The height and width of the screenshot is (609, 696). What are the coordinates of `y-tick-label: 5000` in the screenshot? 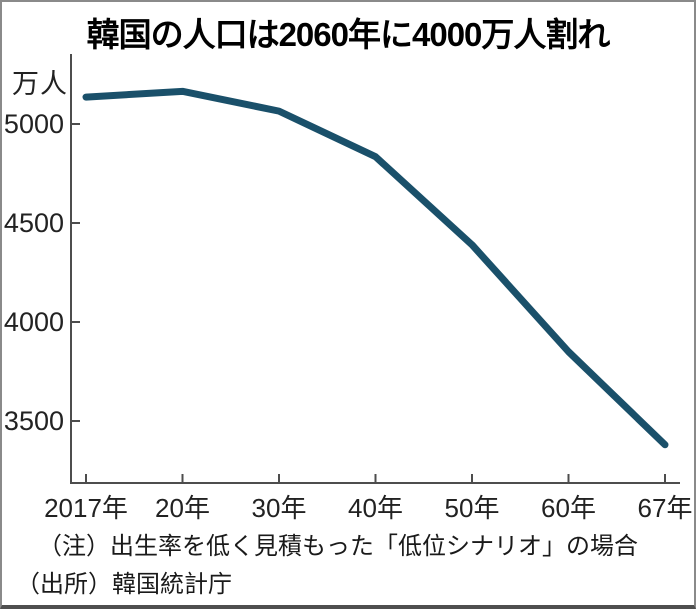 It's located at (33, 124).